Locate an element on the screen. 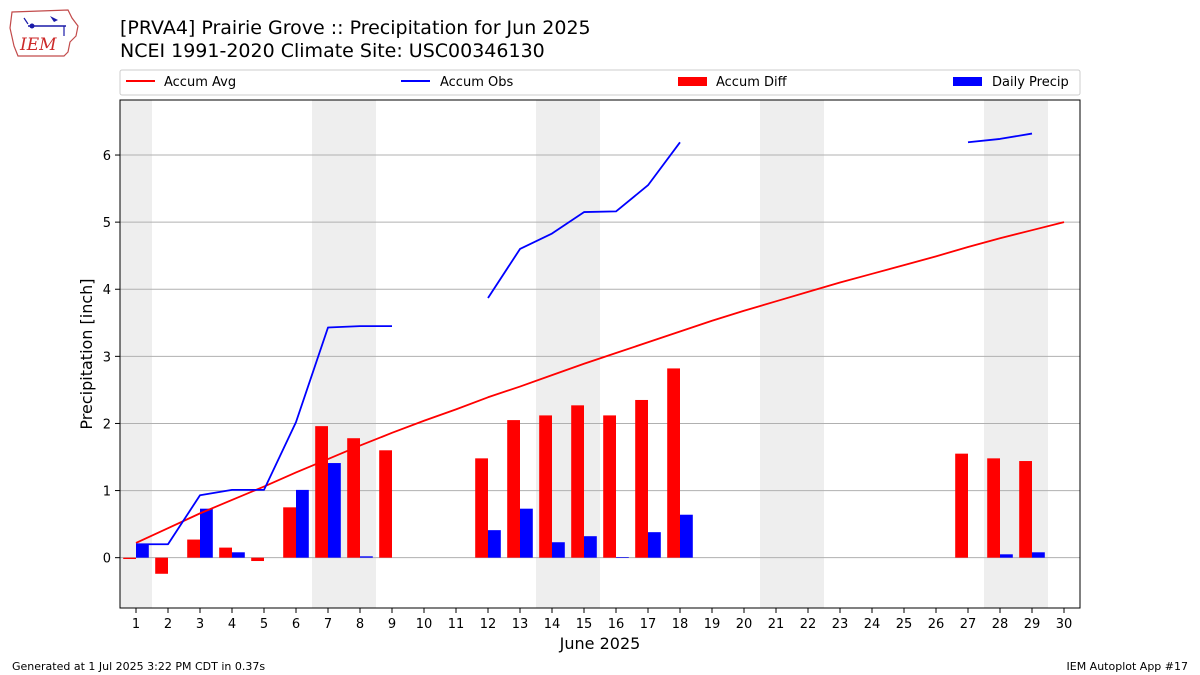 This screenshot has width=1200, height=675. legend-label-daily-precip: Daily Precip is located at coordinates (1030, 82).